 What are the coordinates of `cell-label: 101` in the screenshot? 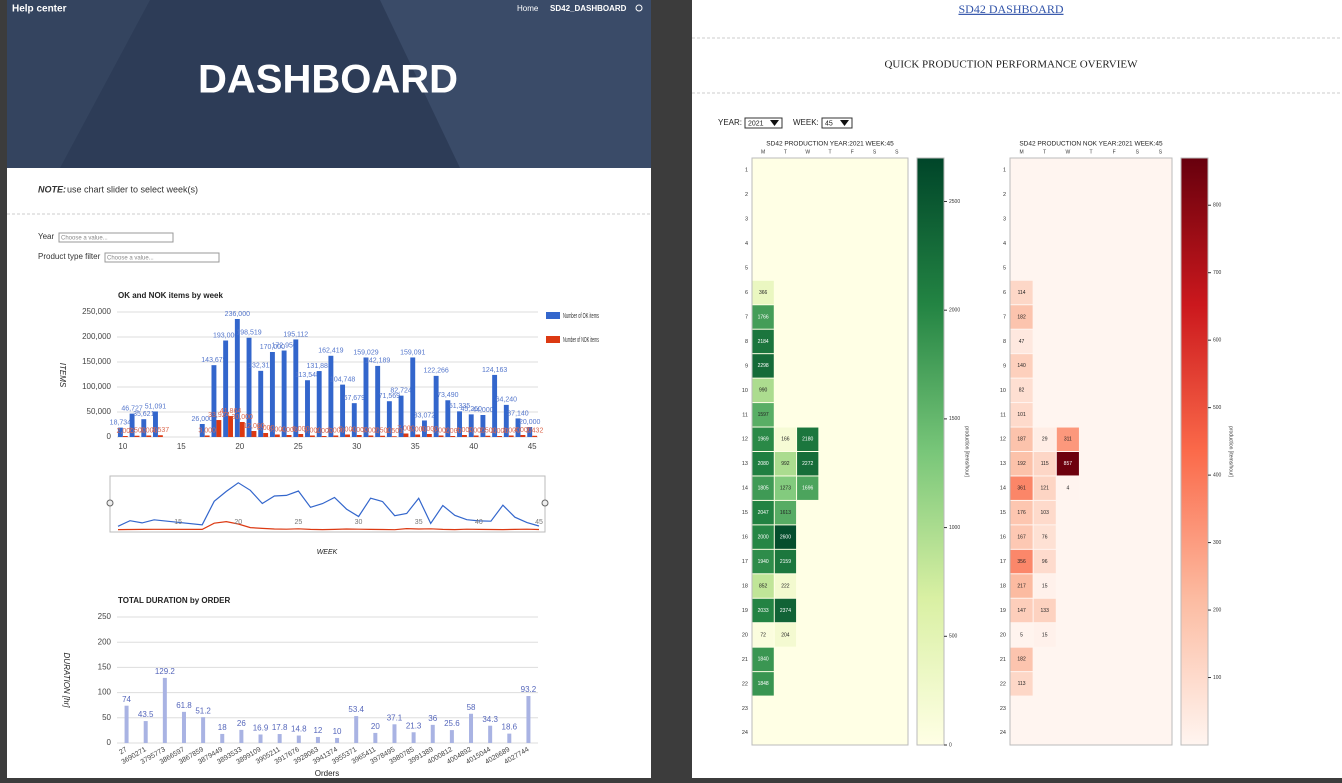 It's located at (1021, 415).